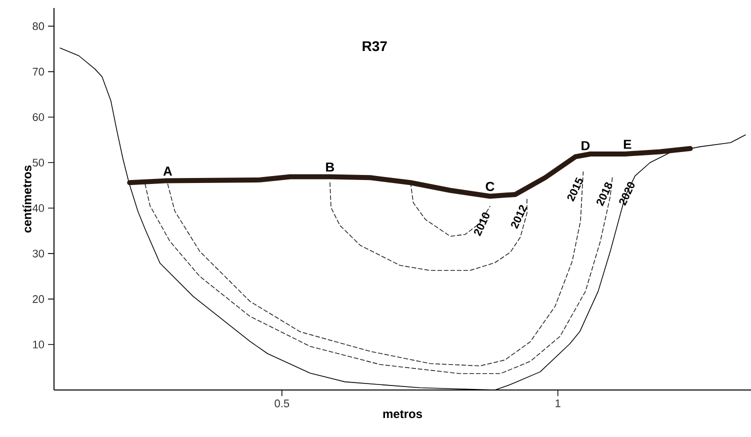  I want to click on line-series, so click(429, 226).